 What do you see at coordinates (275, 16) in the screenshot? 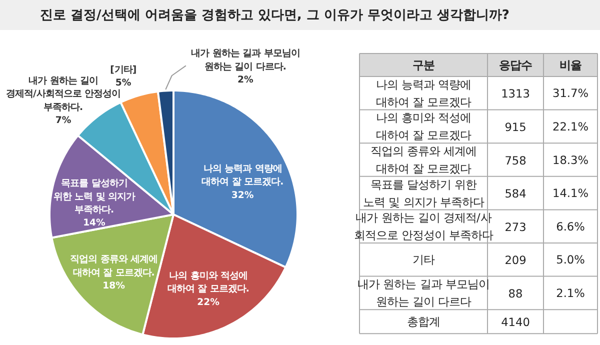
I see `chart-title: 진로 결정/선택에 어려움을 경험하고 있다면, 그 이유가 무엇이라고 생각합니까?` at bounding box center [275, 16].